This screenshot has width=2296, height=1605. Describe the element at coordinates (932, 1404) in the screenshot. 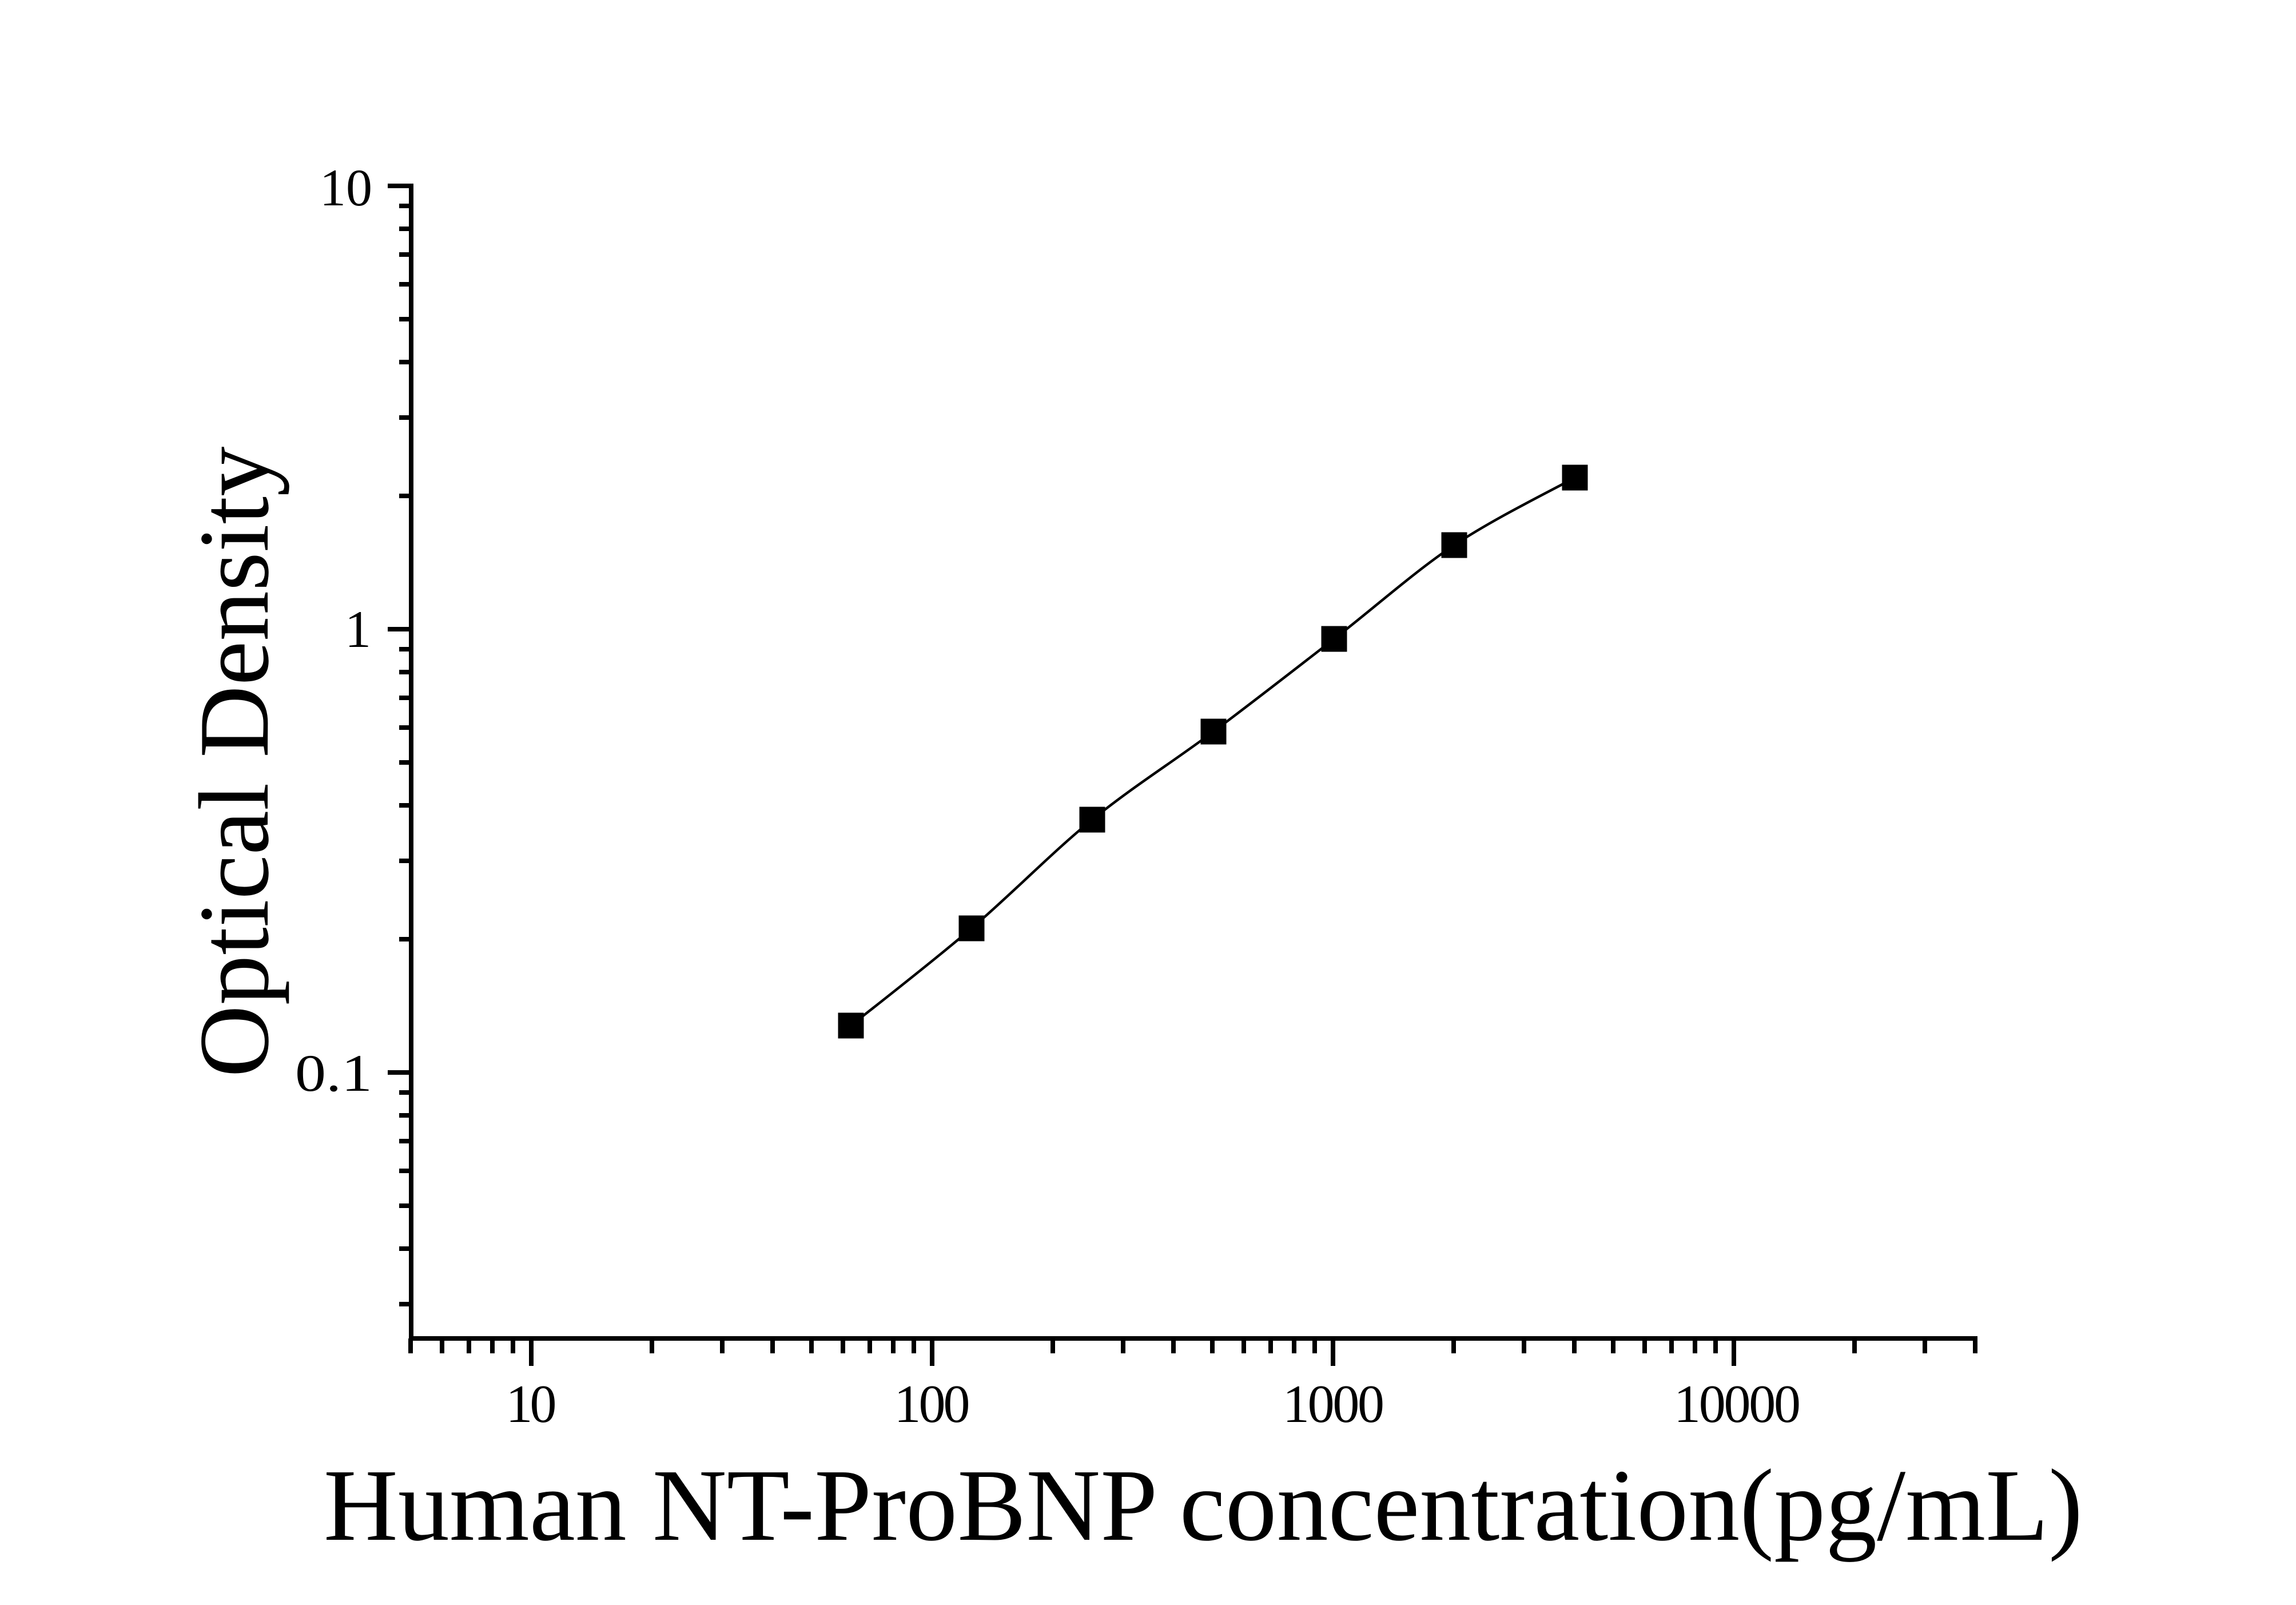

I see `svg-text: 100` at that location.